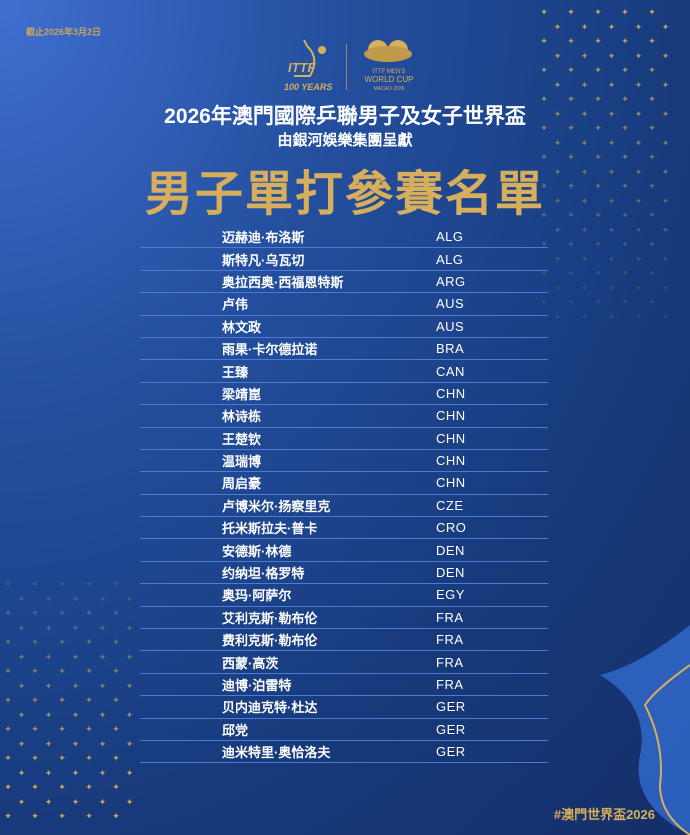  I want to click on country-code: FRA, so click(450, 617).